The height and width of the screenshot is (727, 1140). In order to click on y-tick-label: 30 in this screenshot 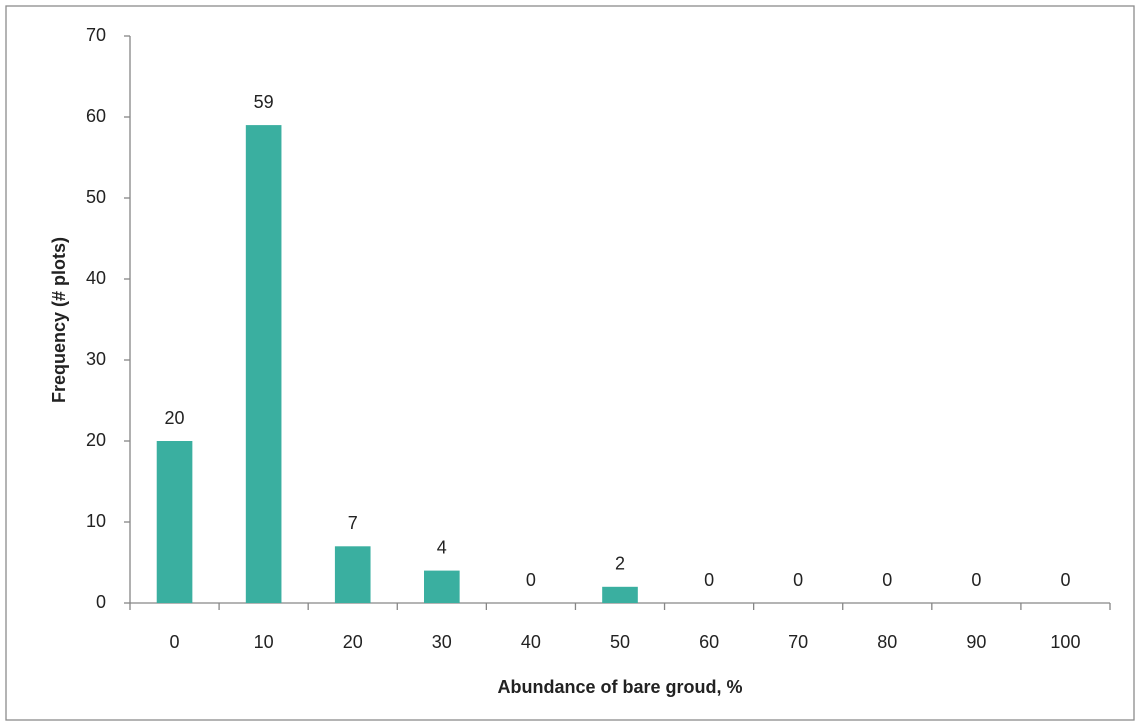, I will do `click(96, 359)`.